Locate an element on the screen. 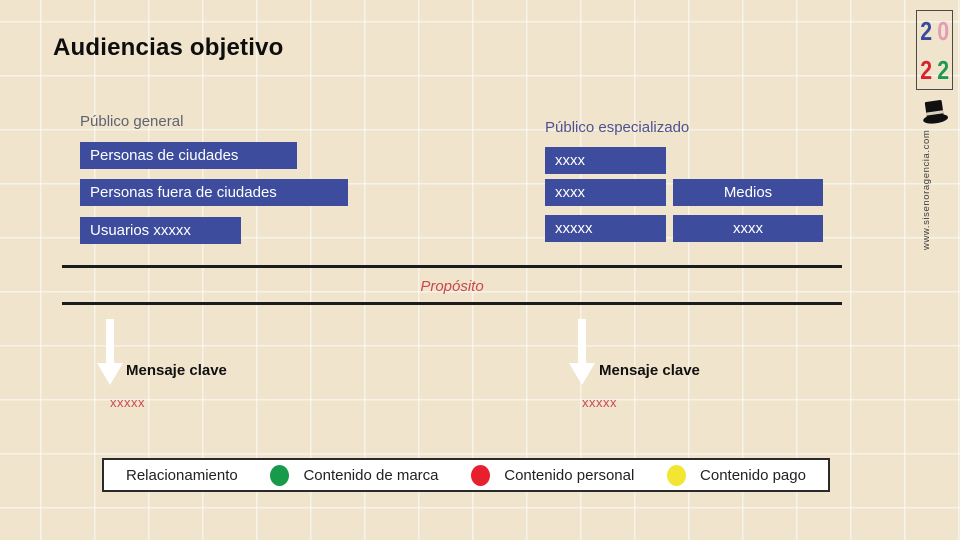 This screenshot has width=960, height=540. legend-item: Contenido de marca is located at coordinates (354, 475).